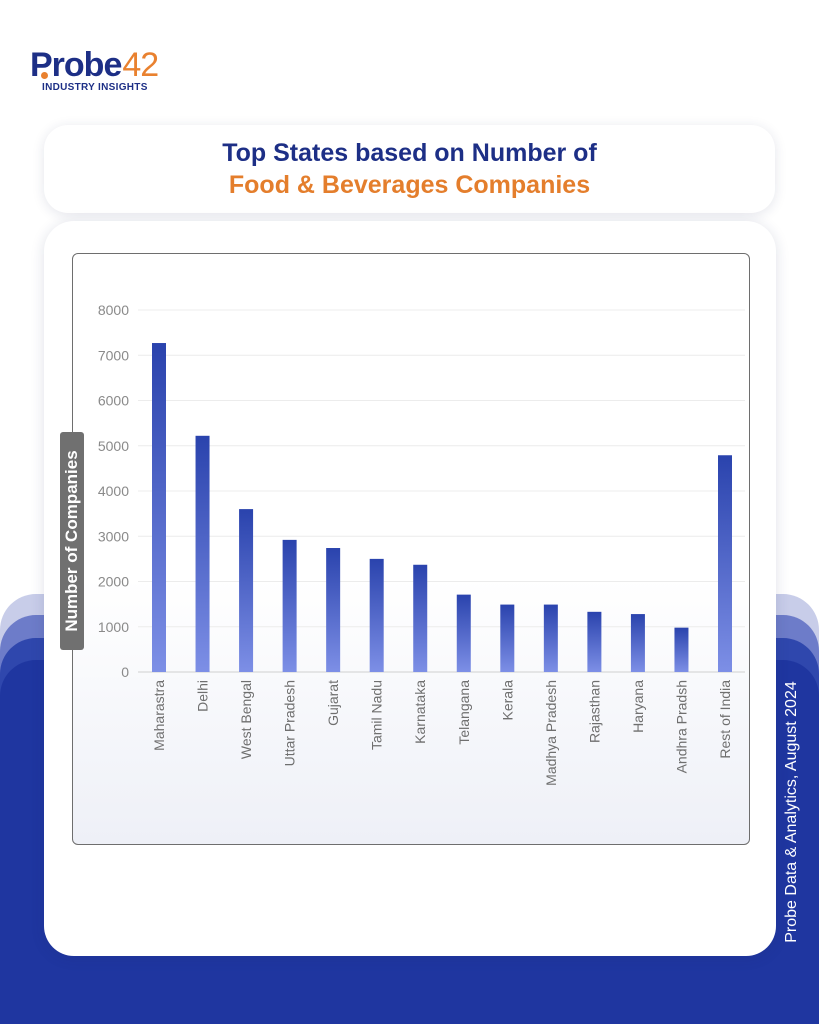  I want to click on x-tick-label: Gujarat, so click(333, 703).